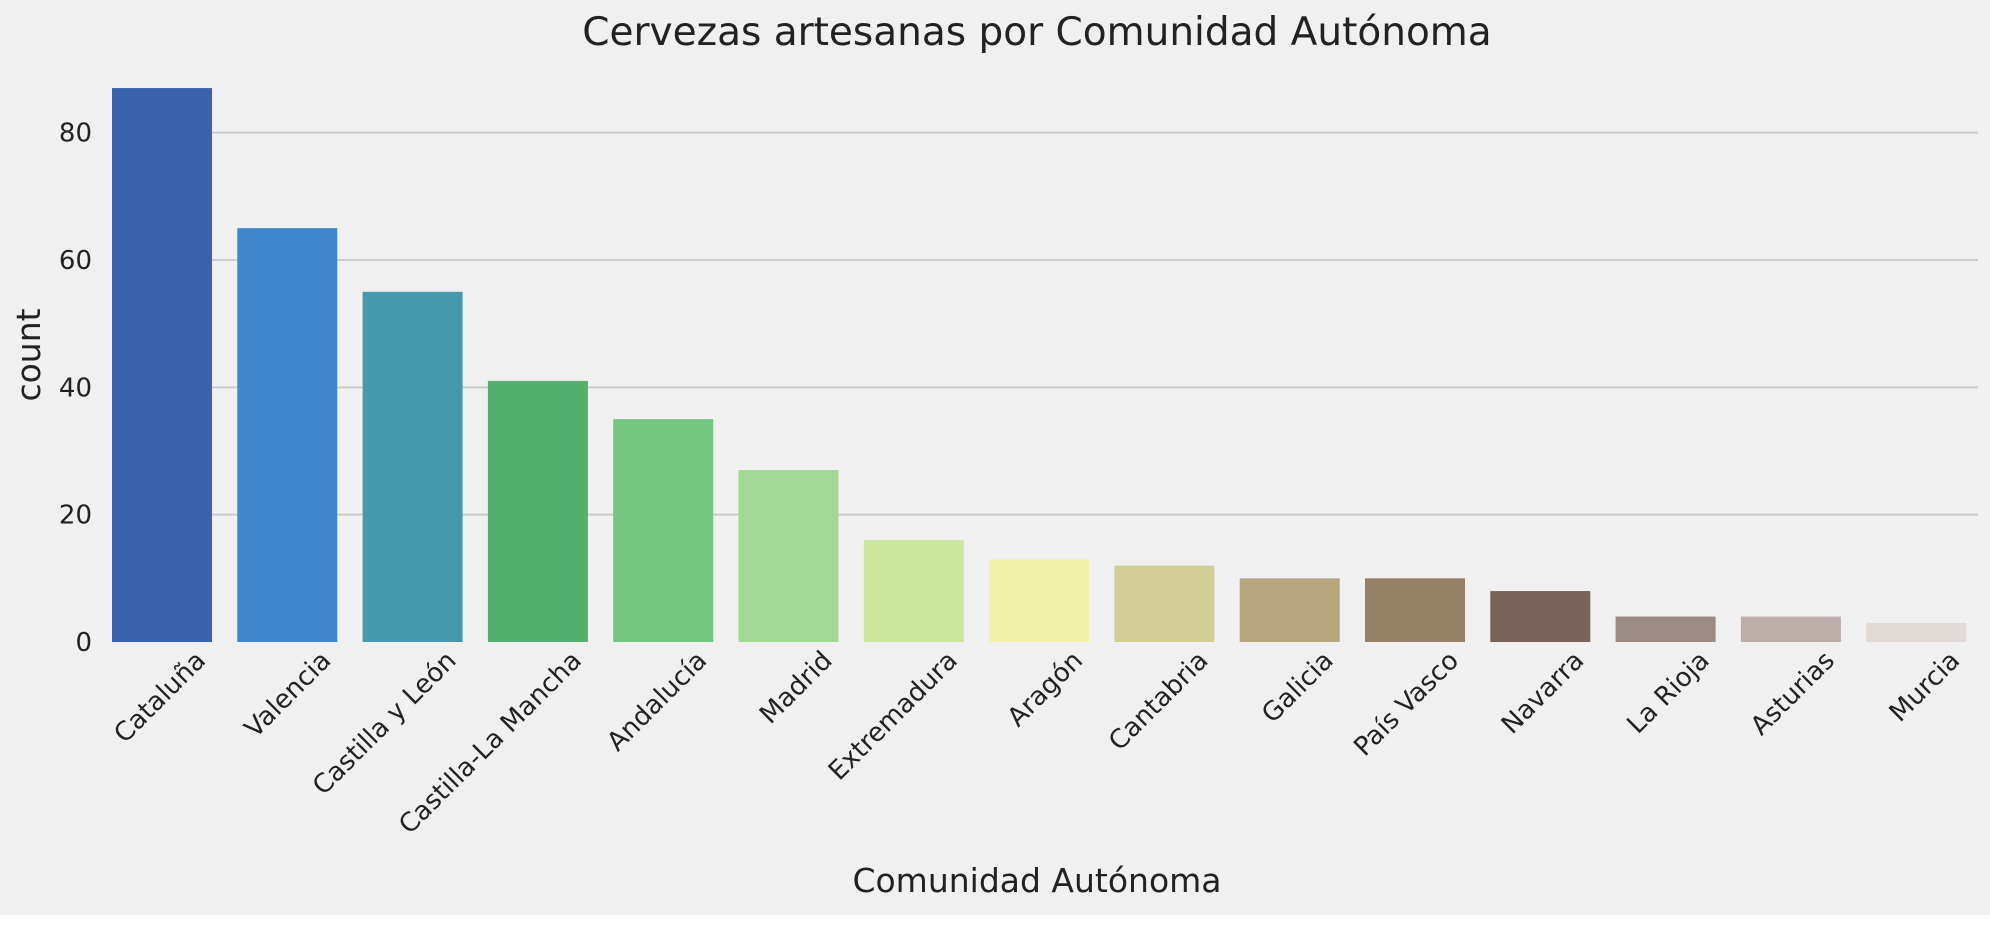 Image resolution: width=1990 pixels, height=934 pixels. What do you see at coordinates (75, 261) in the screenshot?
I see `y-tick-label: 60` at bounding box center [75, 261].